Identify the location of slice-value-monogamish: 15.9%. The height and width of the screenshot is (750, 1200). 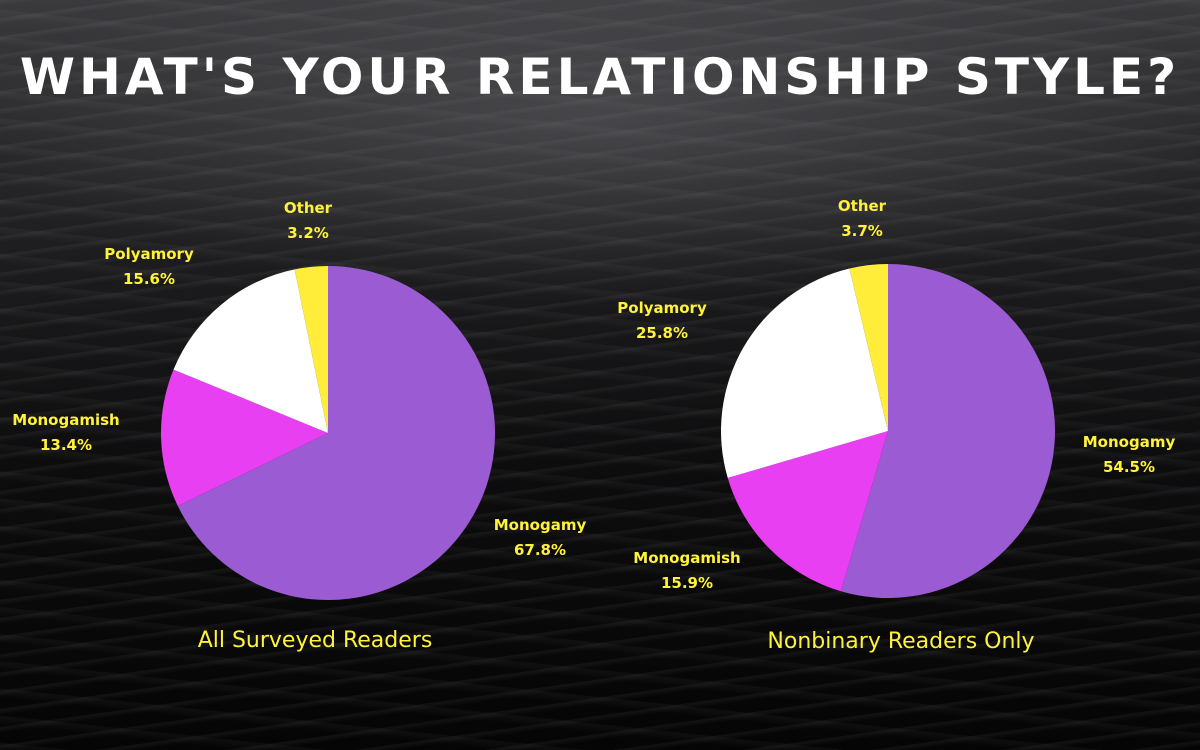
(687, 583).